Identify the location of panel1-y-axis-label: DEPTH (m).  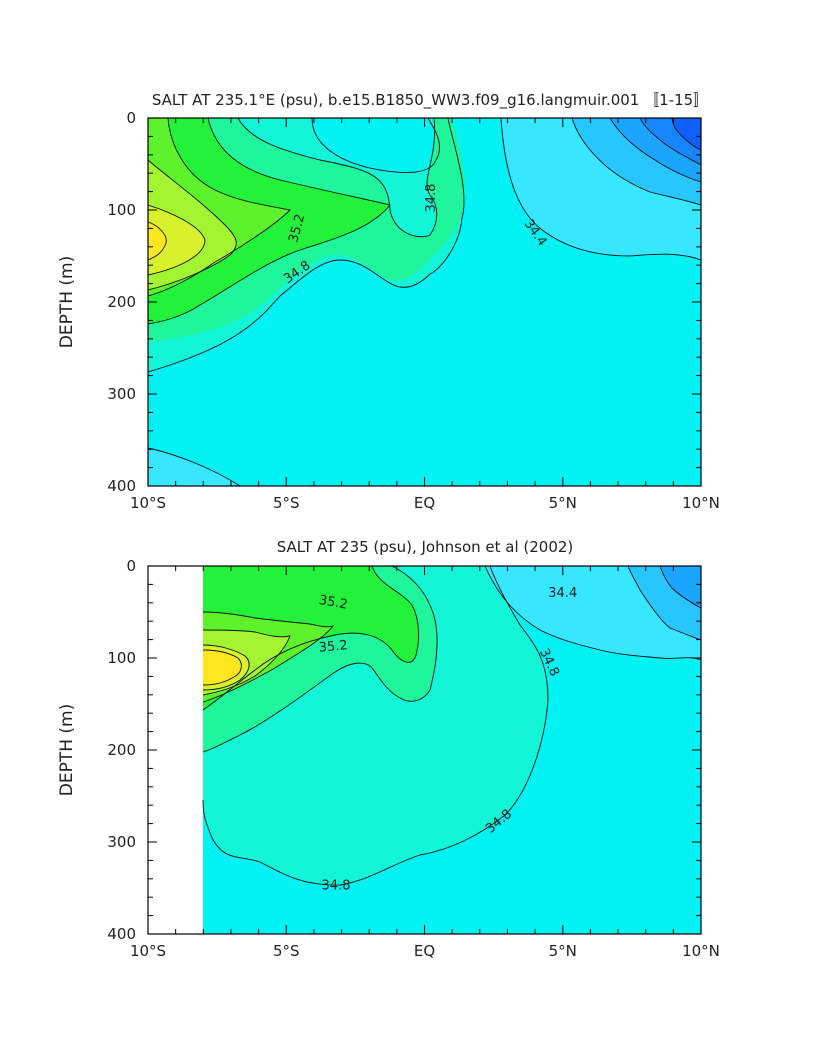
(67, 302).